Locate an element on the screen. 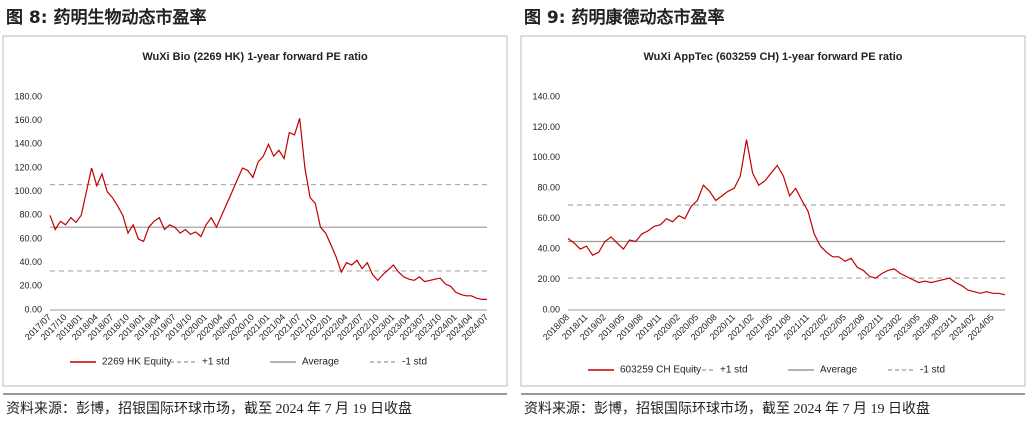 The height and width of the screenshot is (425, 1028). y-tick-label: 180.00 is located at coordinates (28, 96).